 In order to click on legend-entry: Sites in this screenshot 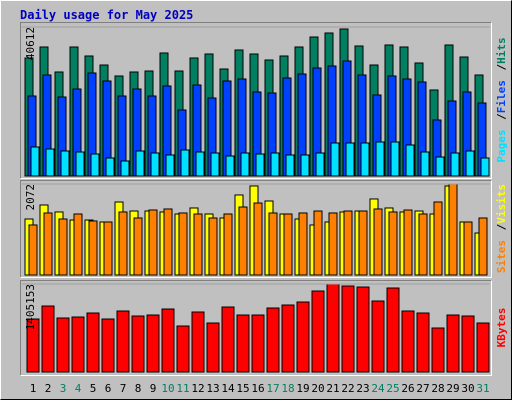, I will do `click(501, 256)`.